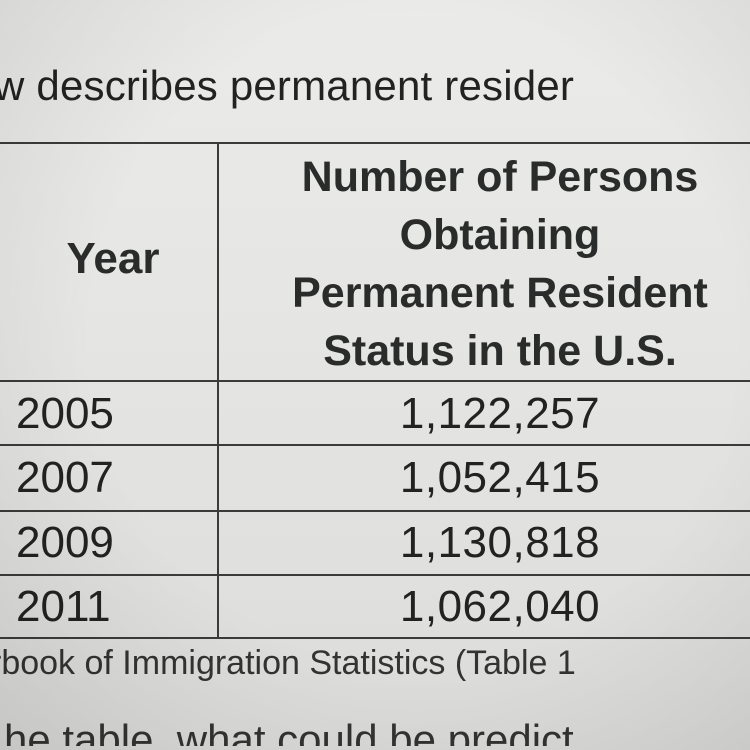 This screenshot has height=750, width=750. I want to click on header-bottom-border, so click(375, 381).